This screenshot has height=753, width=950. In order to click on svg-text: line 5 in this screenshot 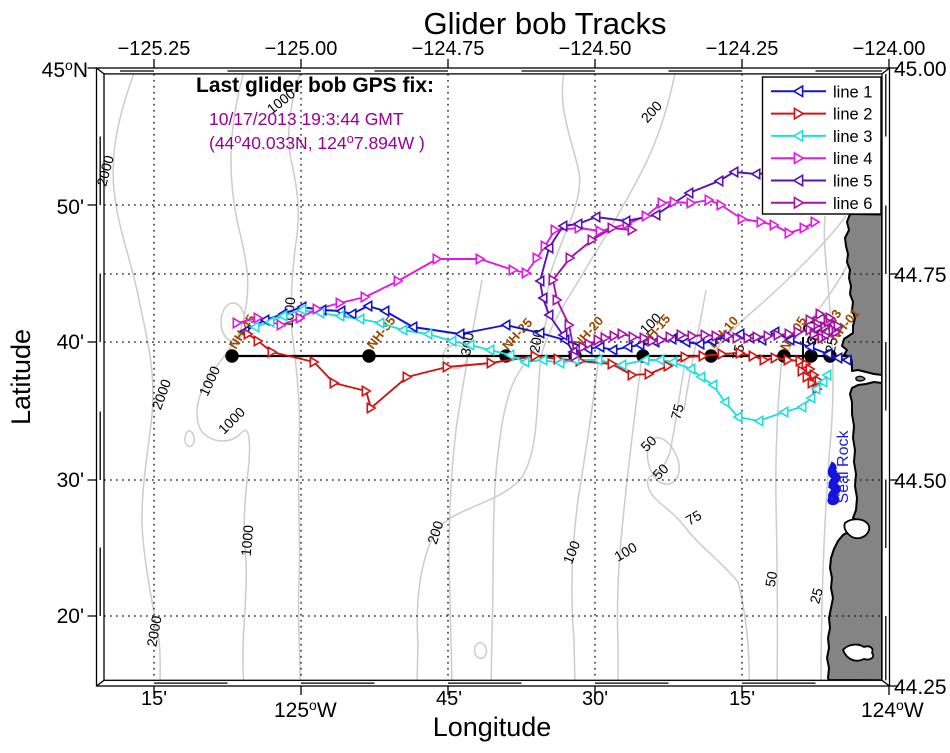, I will do `click(852, 182)`.